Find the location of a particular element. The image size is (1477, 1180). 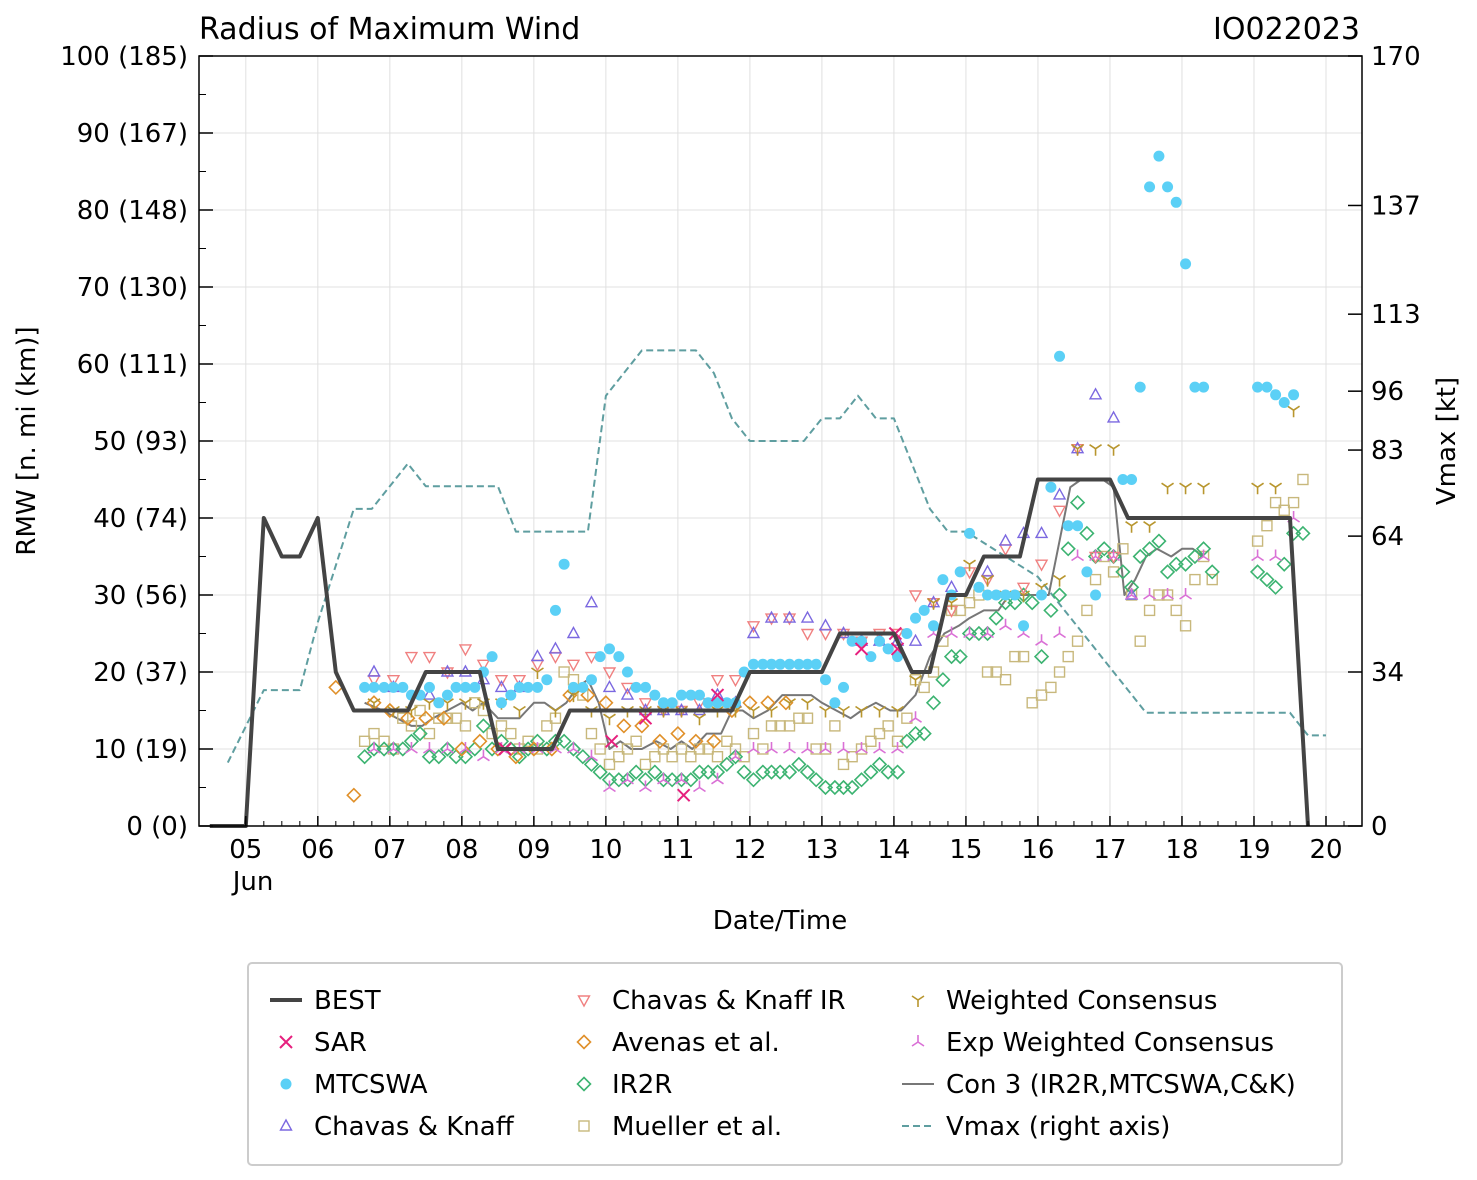

y-tick-label: 70 (130) is located at coordinates (132, 288).